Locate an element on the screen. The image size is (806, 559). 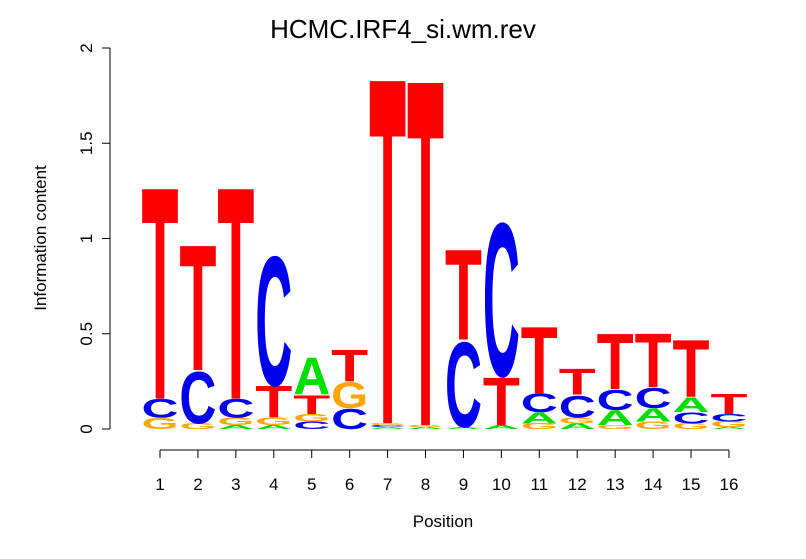
y-tick-label: 2 is located at coordinates (86, 47).